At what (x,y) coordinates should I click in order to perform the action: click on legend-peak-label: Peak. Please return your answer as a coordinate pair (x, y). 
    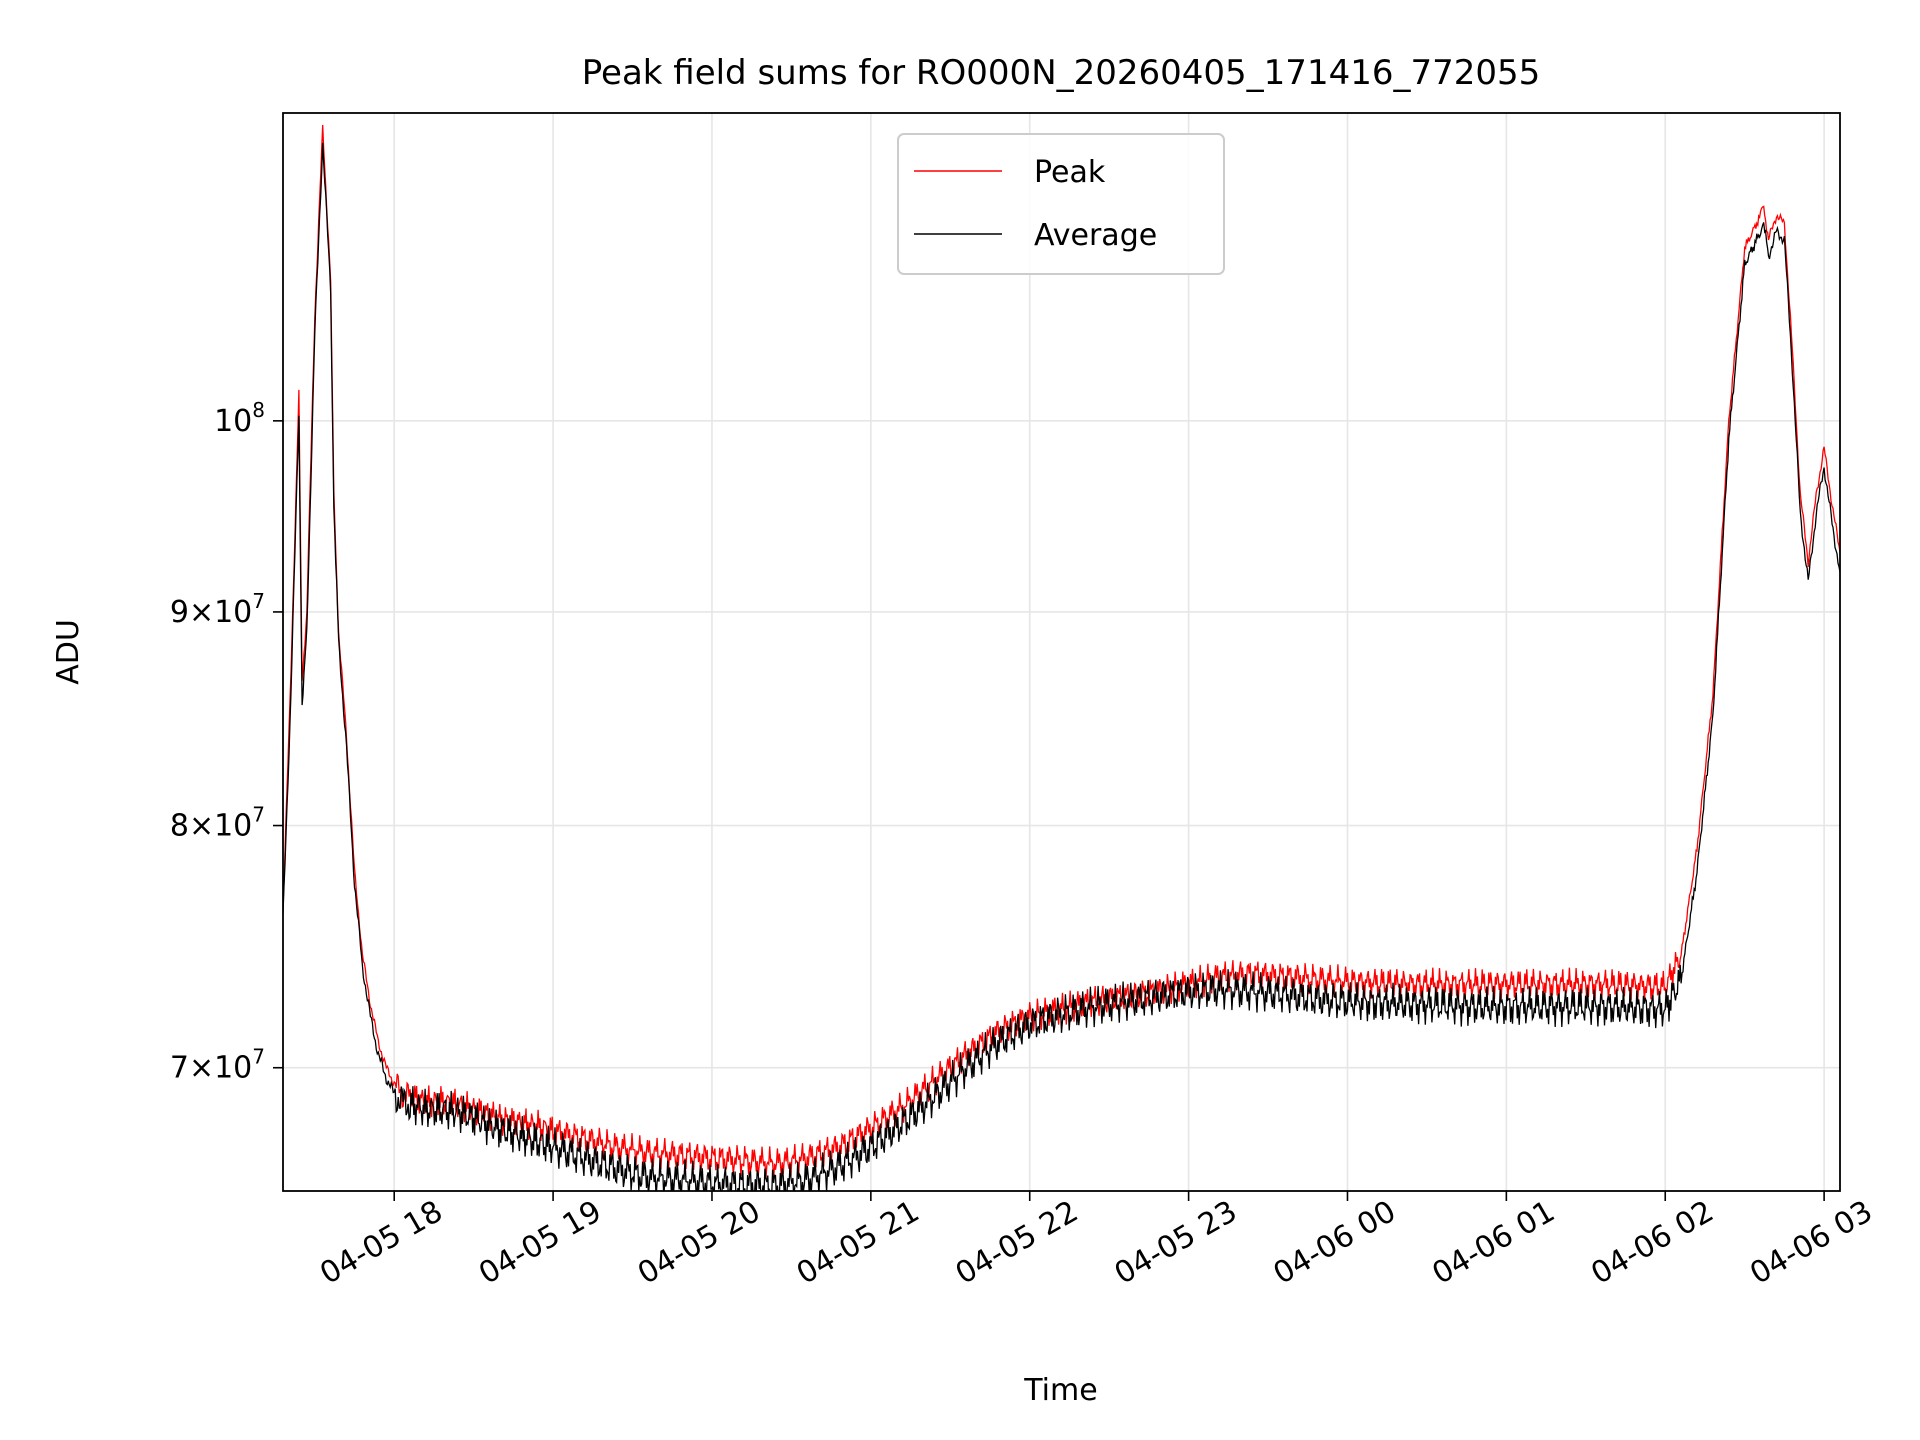
    Looking at the image, I should click on (1070, 172).